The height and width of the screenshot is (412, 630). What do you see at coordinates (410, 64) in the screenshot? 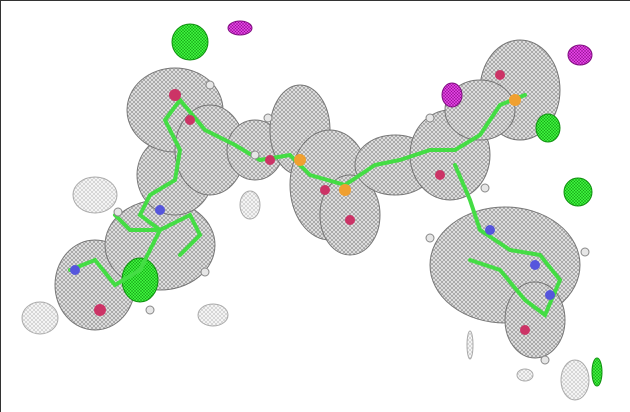
I see `magenta-density` at bounding box center [410, 64].